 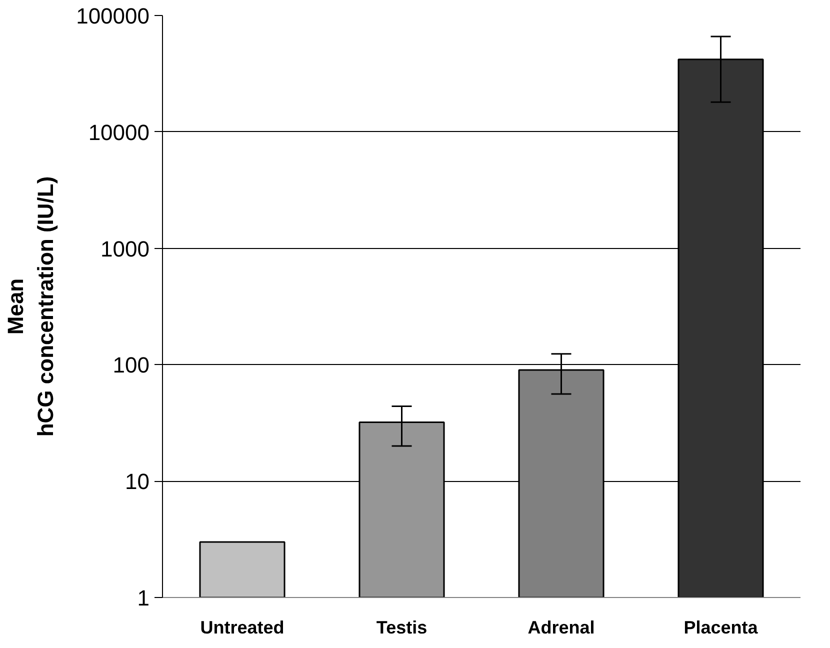 I want to click on x-tick-label: Untreated, so click(x=242, y=628).